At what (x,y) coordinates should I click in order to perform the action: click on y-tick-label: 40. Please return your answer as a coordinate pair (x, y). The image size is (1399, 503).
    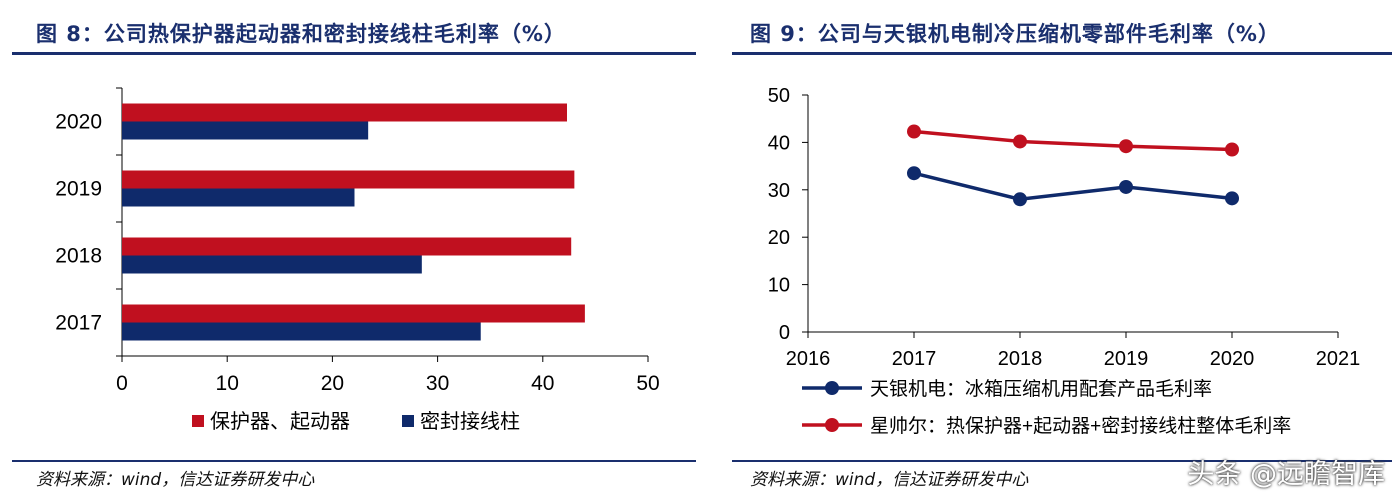
    Looking at the image, I should click on (779, 143).